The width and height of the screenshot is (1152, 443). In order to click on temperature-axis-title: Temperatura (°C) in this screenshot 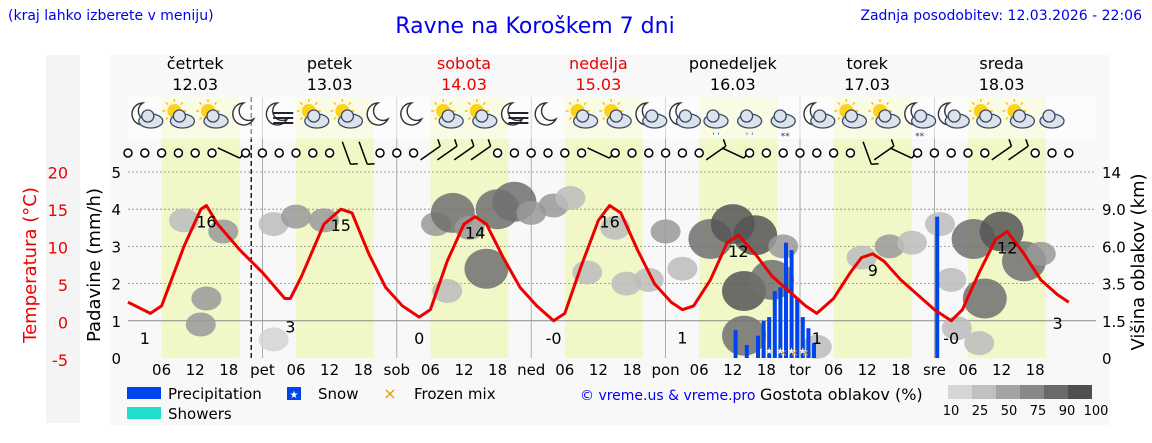, I will do `click(30, 265)`.